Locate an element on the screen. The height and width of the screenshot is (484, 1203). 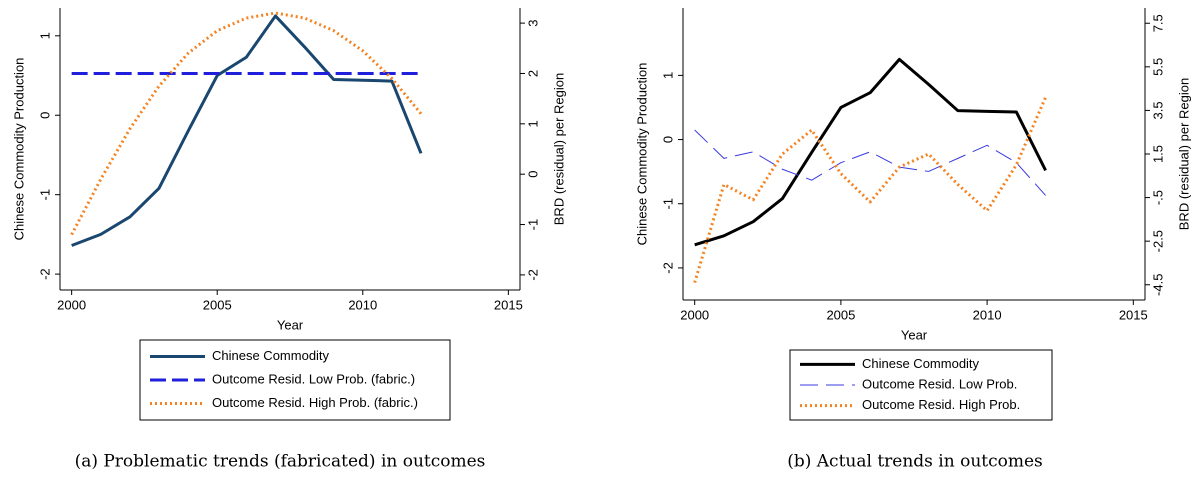
y2-tick-label: 1.5 is located at coordinates (1157, 154).